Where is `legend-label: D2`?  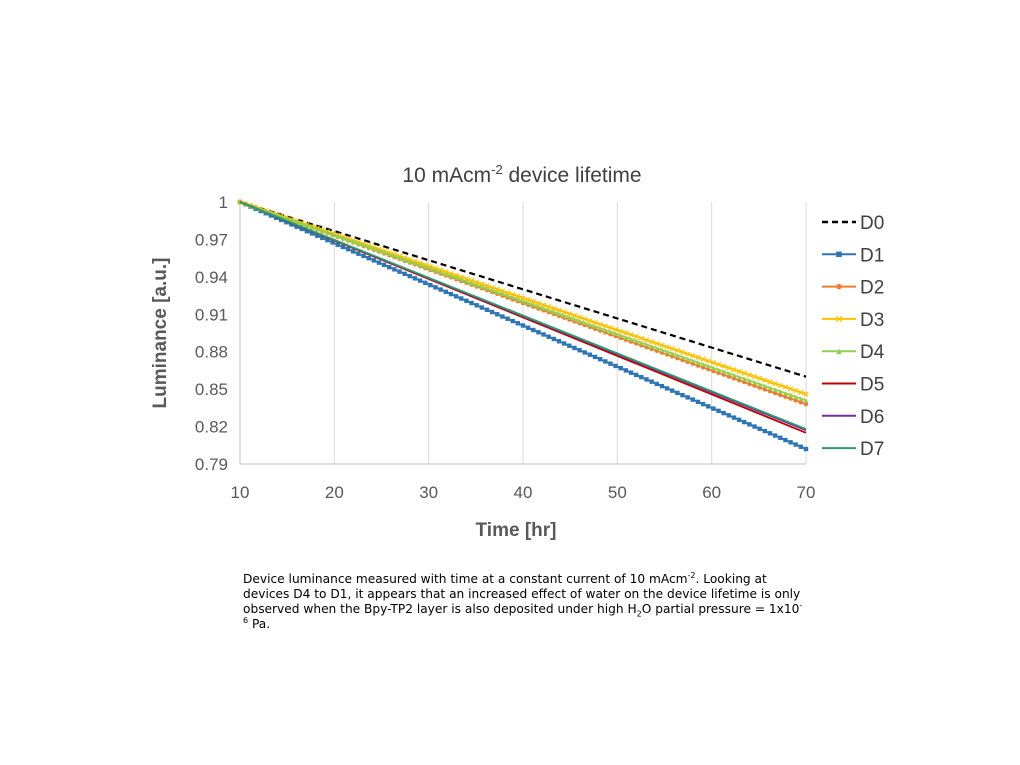
legend-label: D2 is located at coordinates (872, 288).